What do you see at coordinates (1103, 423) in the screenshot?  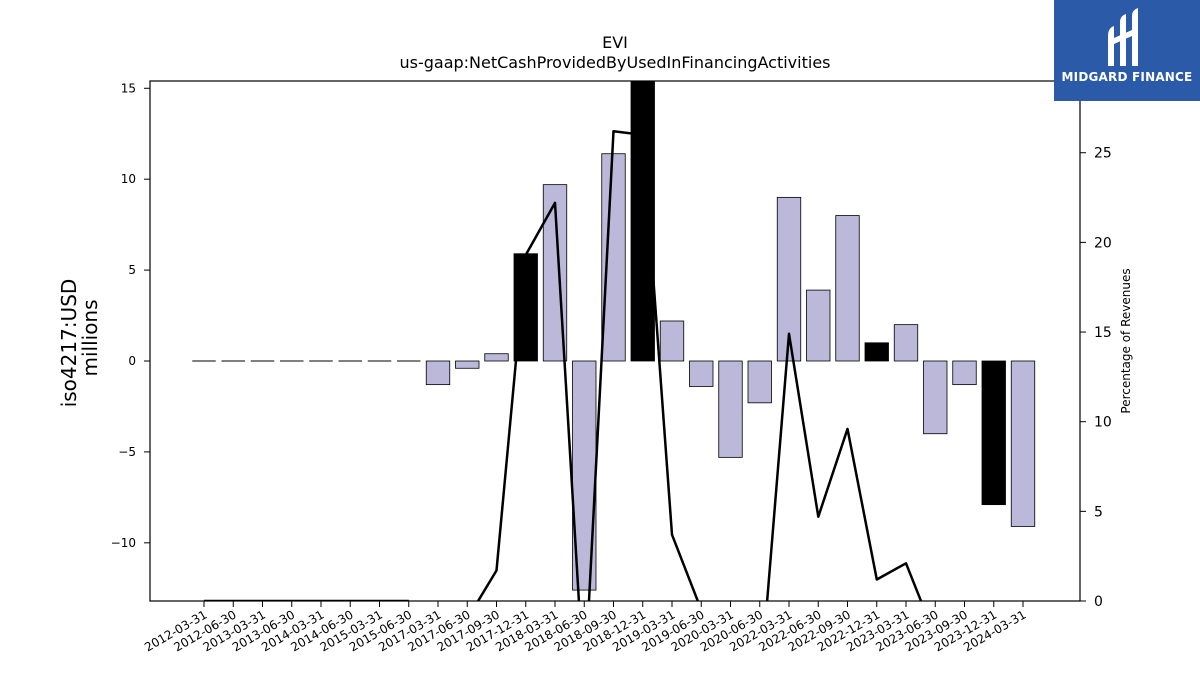 I see `right-tick-label: 10` at bounding box center [1103, 423].